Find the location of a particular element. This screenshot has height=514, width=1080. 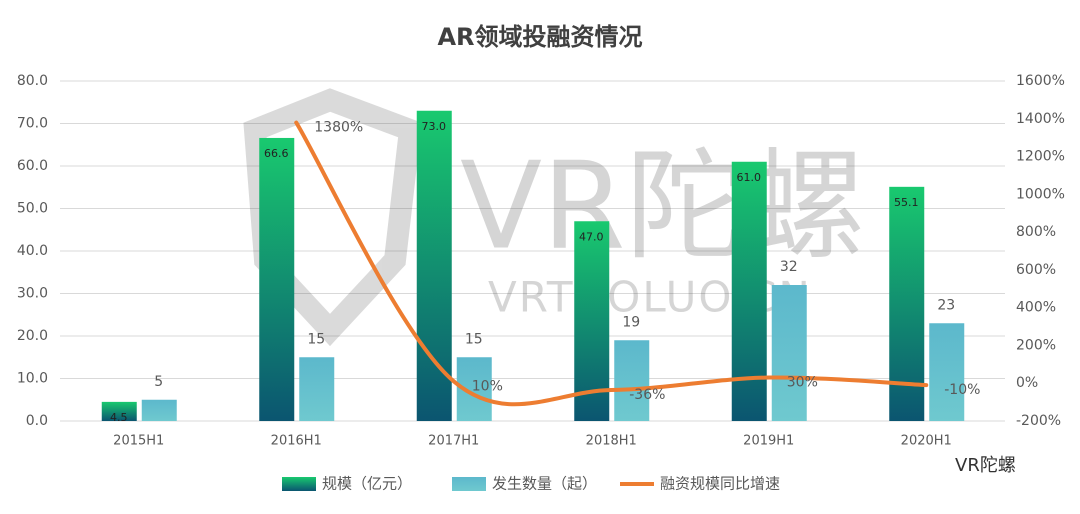

y-tick-label: 80.0 is located at coordinates (32, 81).